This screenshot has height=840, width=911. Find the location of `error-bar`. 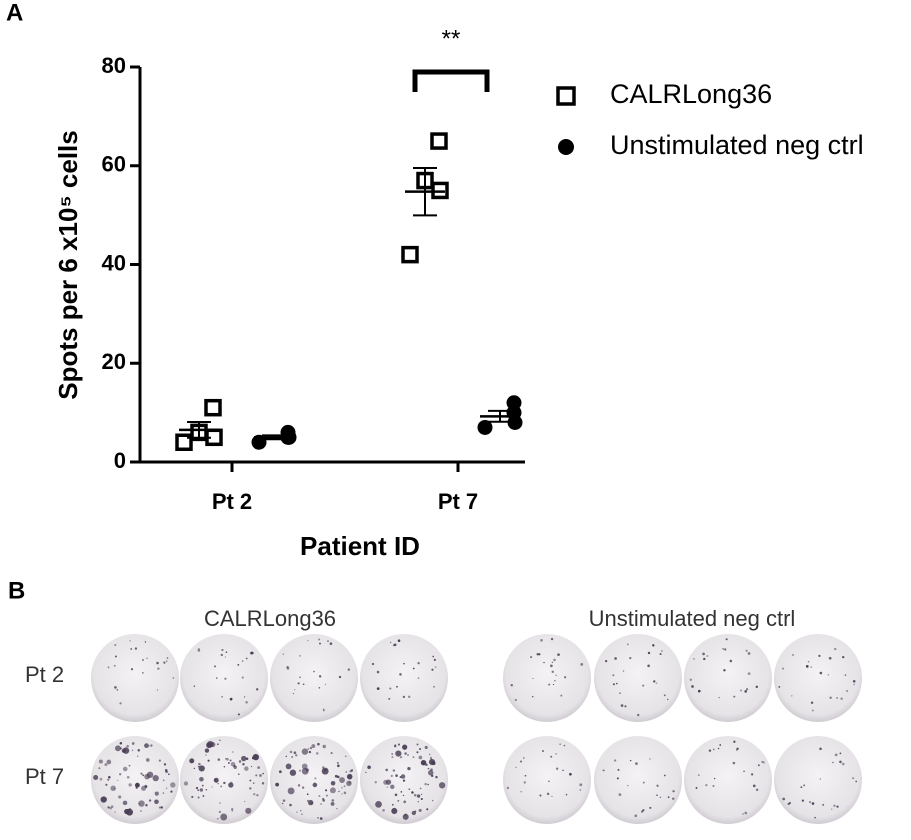

error-bar is located at coordinates (199, 430).